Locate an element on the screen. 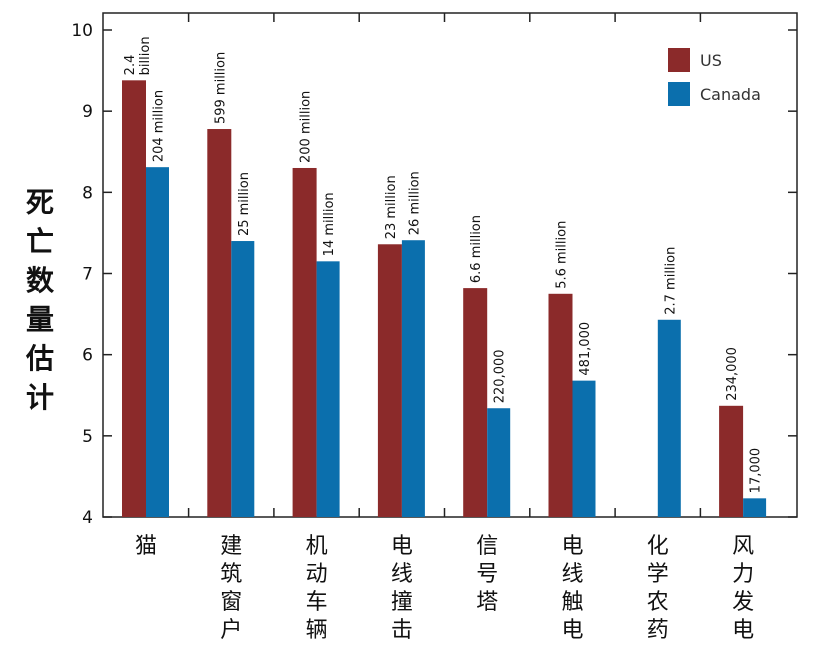 Image resolution: width=840 pixels, height=667 pixels. data-label: 599 million is located at coordinates (220, 88).